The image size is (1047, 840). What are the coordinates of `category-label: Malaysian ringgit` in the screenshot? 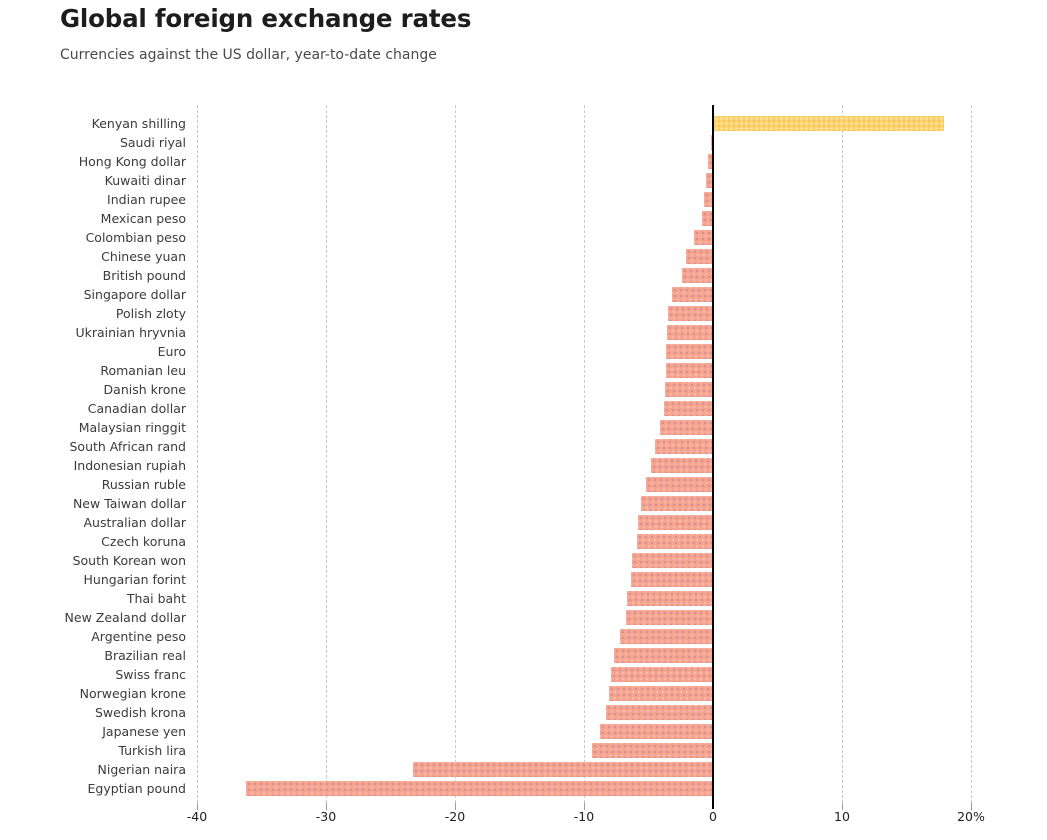 It's located at (132, 427).